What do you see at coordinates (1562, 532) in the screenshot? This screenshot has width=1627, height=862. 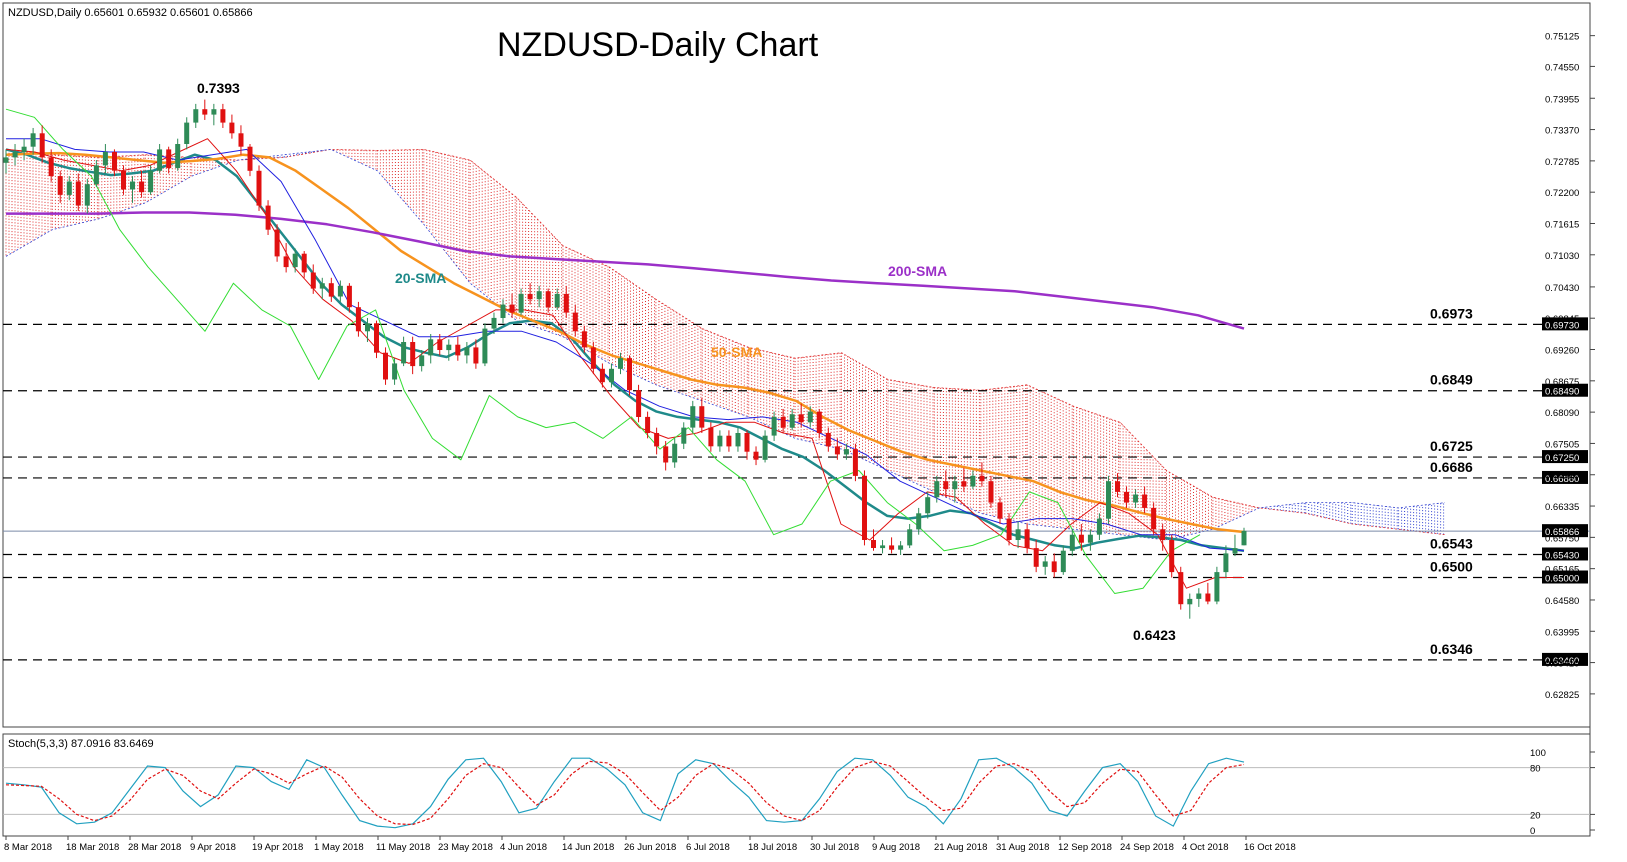 I see `current-price-tag-text: 0.65866` at bounding box center [1562, 532].